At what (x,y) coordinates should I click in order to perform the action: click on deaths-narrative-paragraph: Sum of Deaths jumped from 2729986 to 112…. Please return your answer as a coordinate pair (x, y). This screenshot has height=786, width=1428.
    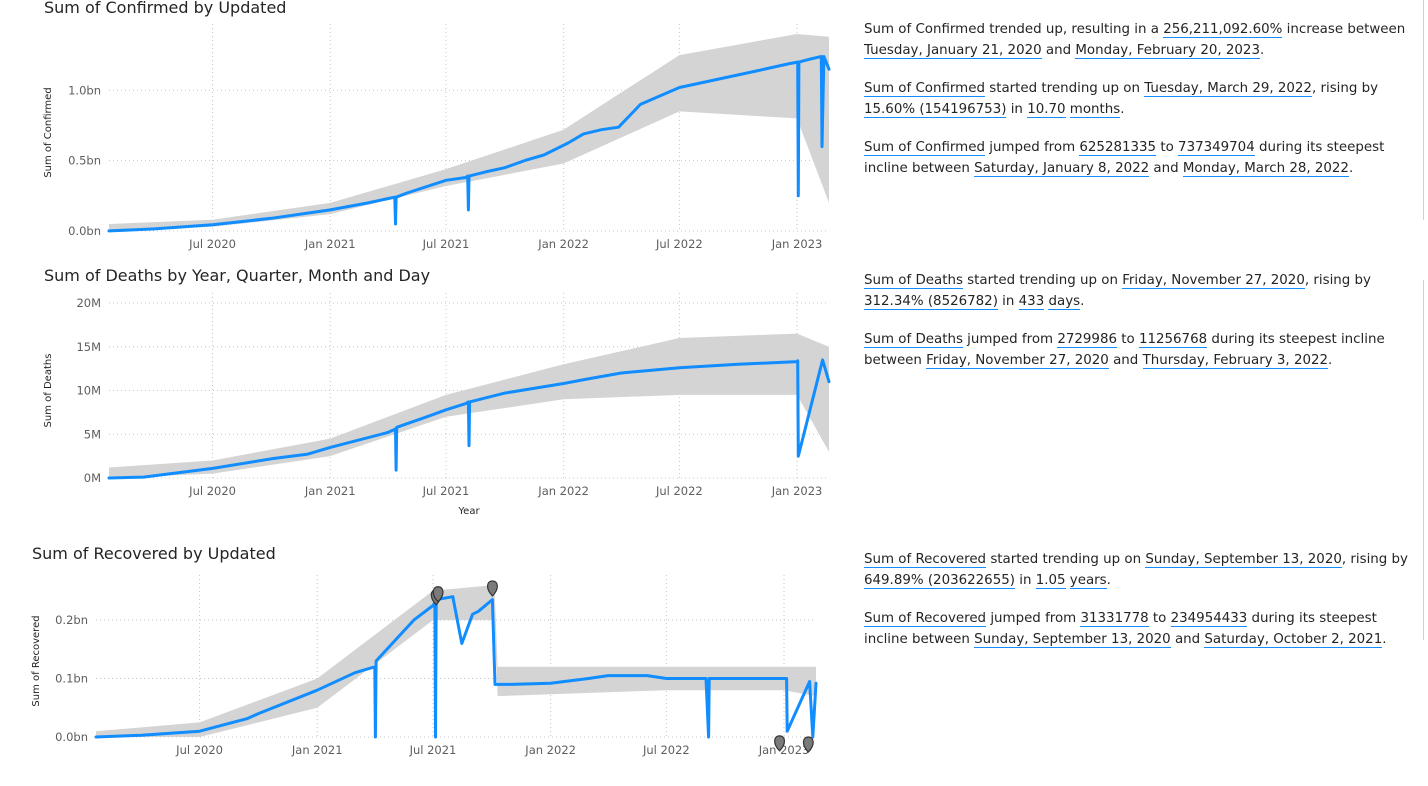
    Looking at the image, I should click on (1142, 350).